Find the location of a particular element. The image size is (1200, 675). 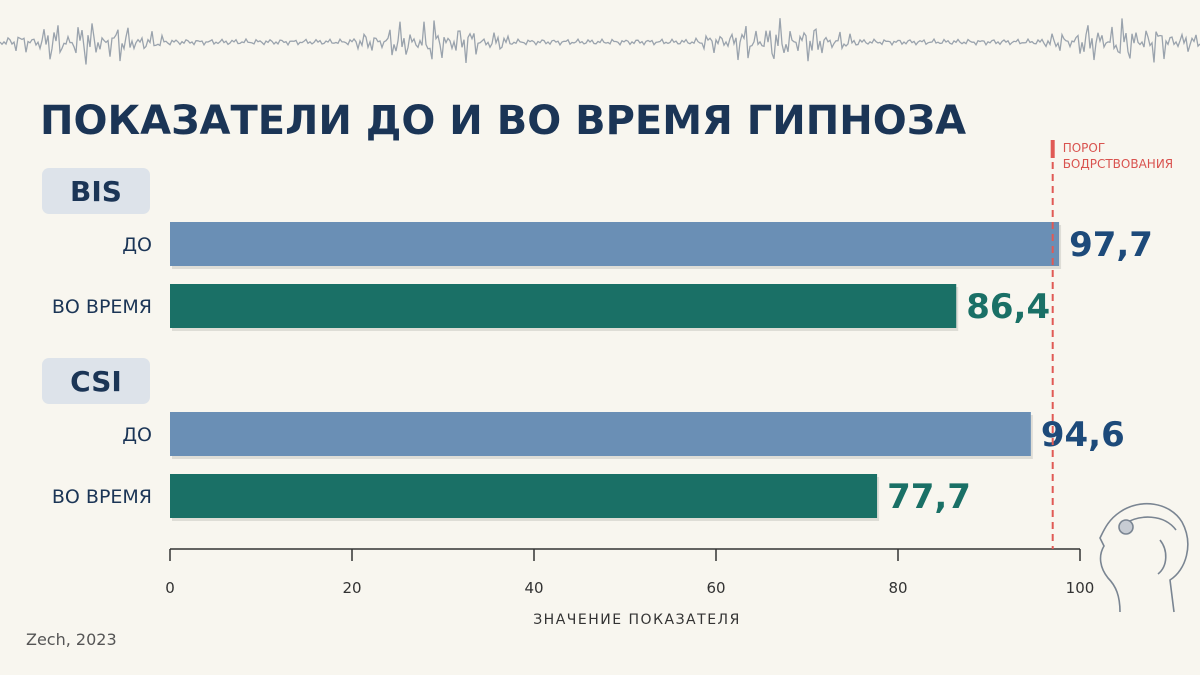

threshold-label-line1: ПОРОГ is located at coordinates (1084, 148).